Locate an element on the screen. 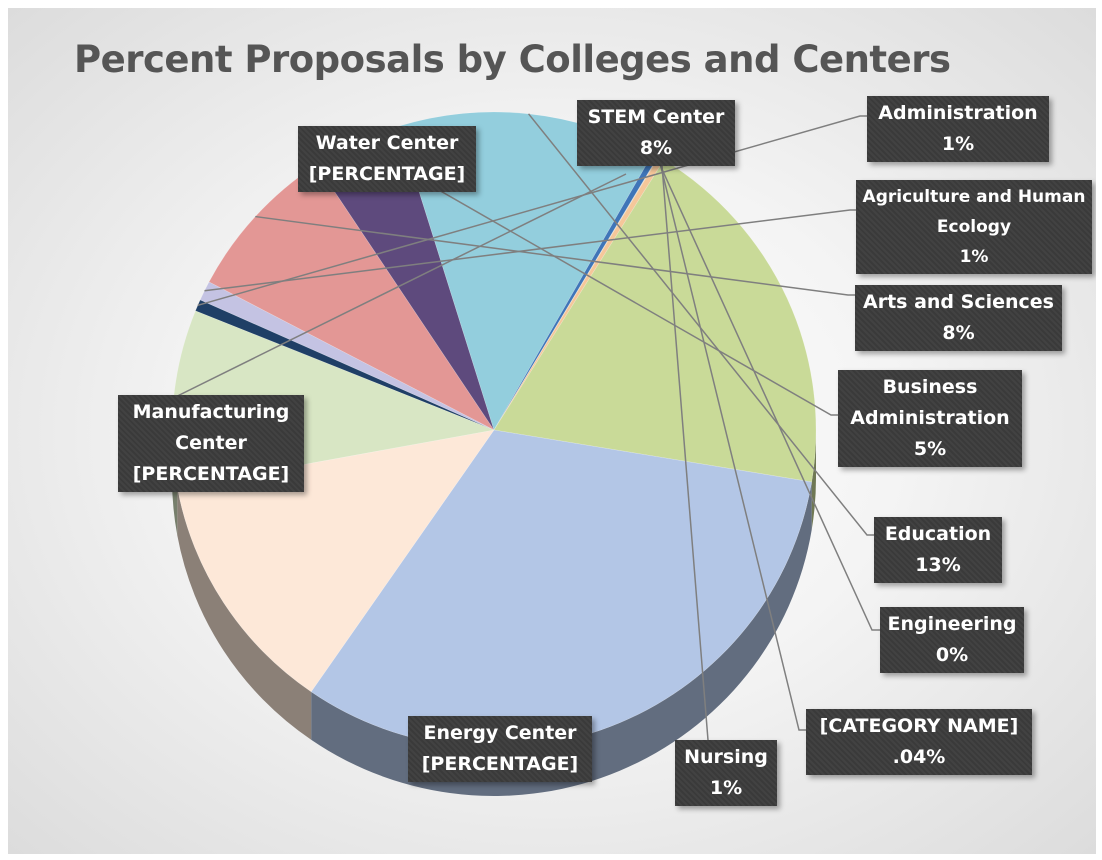 The height and width of the screenshot is (860, 1102). leader-line-engineering is located at coordinates (767, 392).